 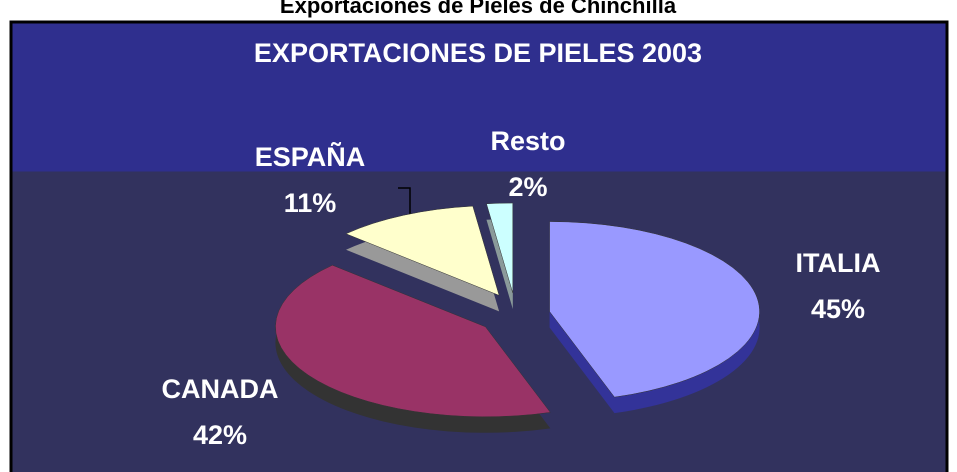 I want to click on slice-label: ITALIA, so click(x=838, y=263).